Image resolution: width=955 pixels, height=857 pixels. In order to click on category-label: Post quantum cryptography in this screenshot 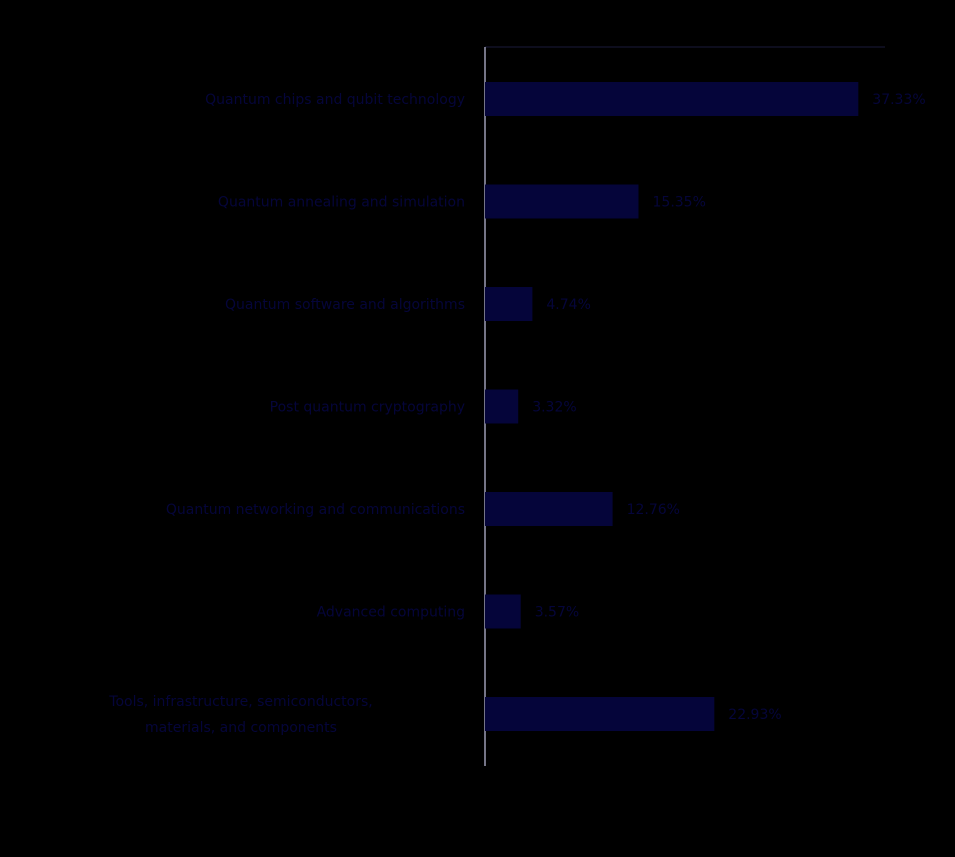, I will do `click(367, 408)`.